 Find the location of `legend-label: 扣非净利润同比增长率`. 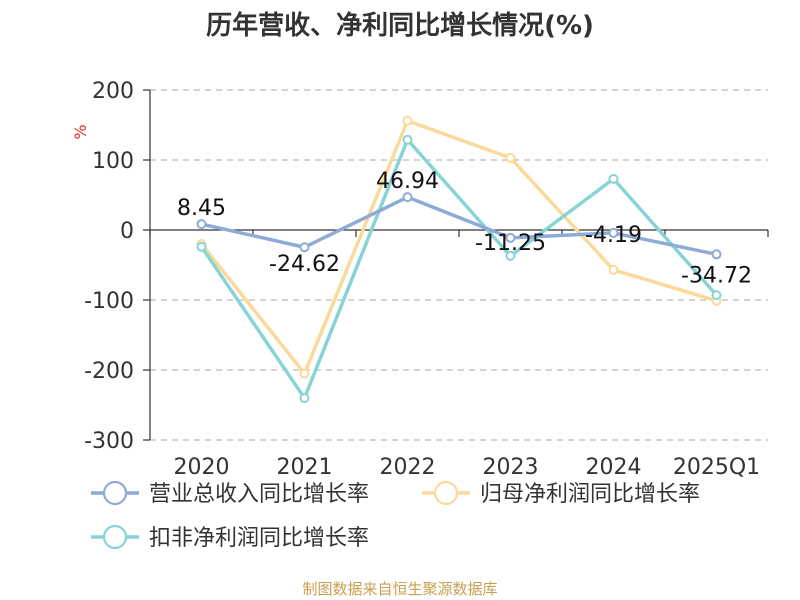

legend-label: 扣非净利润同比增长率 is located at coordinates (259, 538).